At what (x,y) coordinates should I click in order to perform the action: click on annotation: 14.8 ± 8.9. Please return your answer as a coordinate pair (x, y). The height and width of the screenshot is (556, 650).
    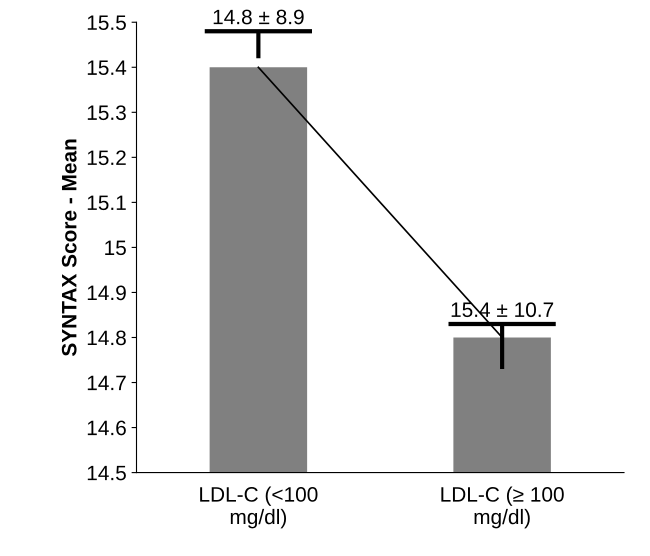
    Looking at the image, I should click on (259, 17).